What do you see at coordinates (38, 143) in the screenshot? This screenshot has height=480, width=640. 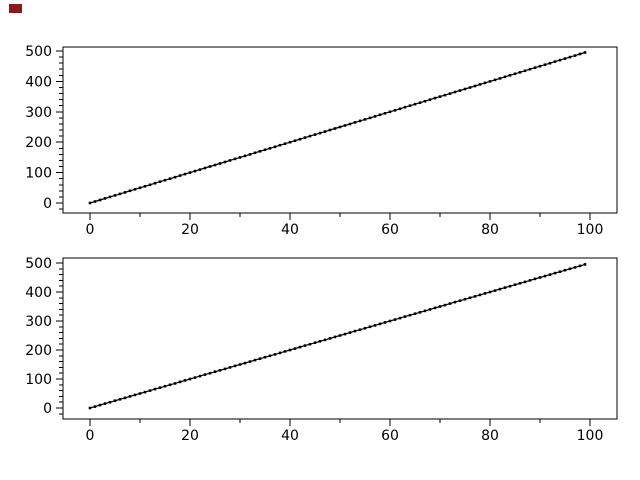 I see `y-axis-tick-label: 200` at bounding box center [38, 143].